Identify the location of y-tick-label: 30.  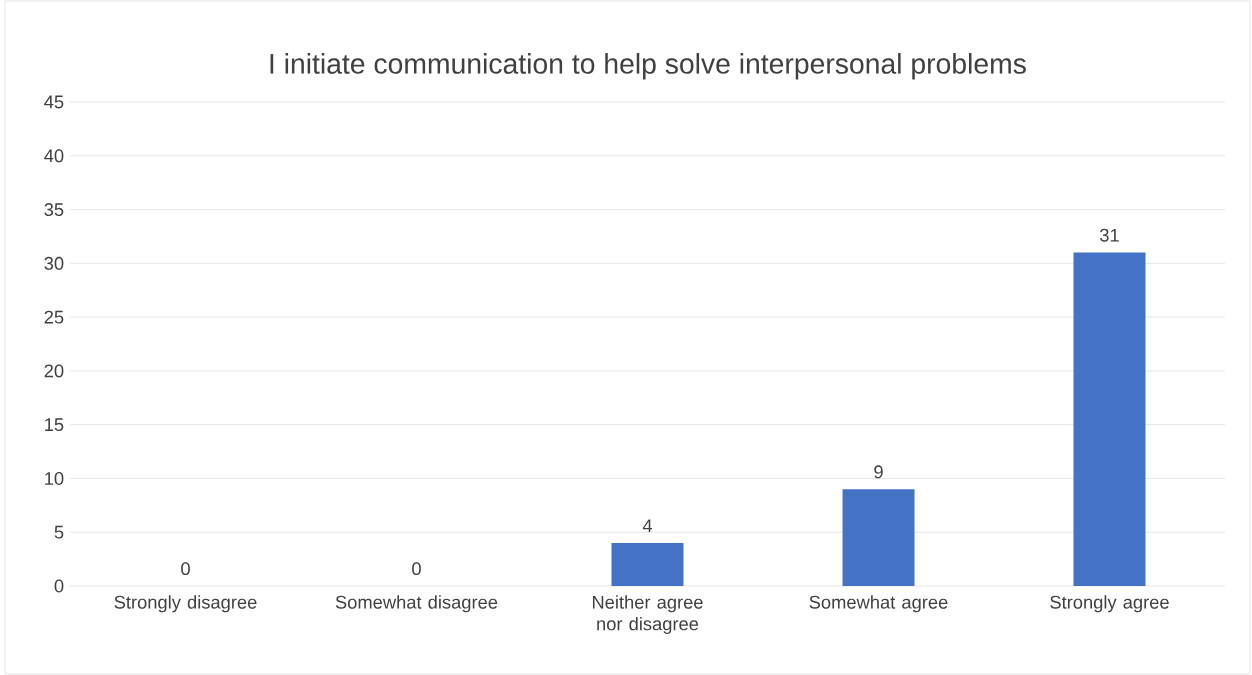
(54, 263).